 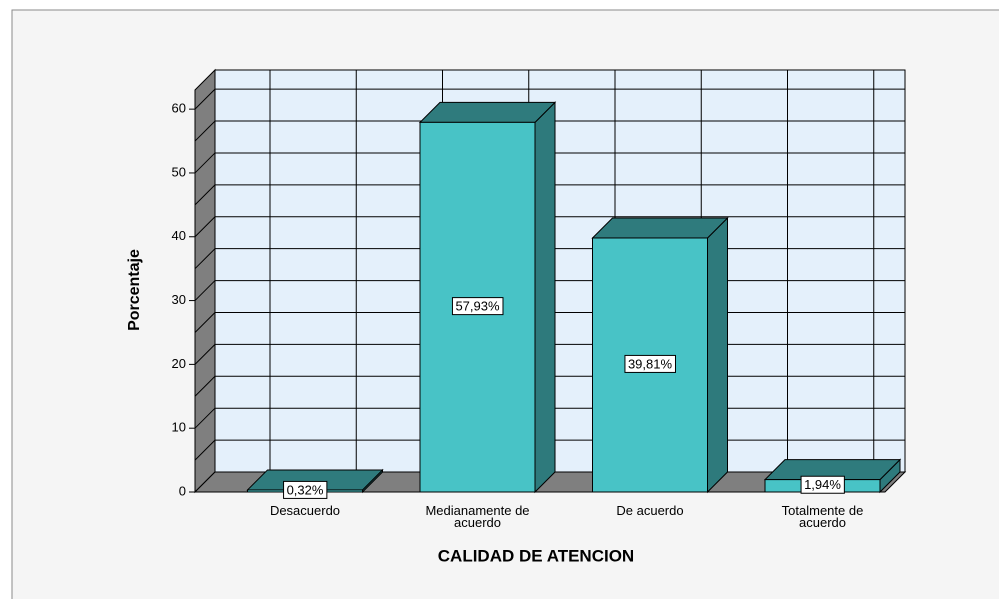 I want to click on y-tick-label: 40, so click(x=179, y=235).